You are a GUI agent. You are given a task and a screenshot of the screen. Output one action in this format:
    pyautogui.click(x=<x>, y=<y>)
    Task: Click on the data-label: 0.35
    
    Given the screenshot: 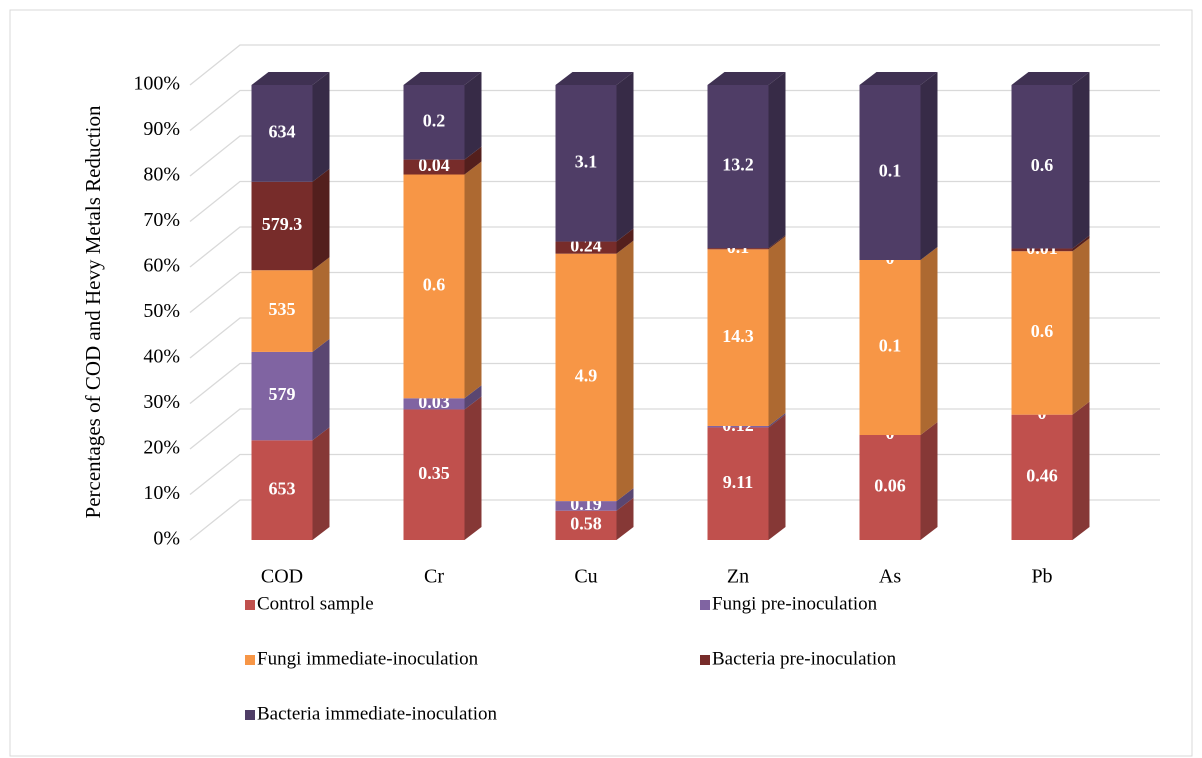 What is the action you would take?
    pyautogui.click(x=434, y=473)
    